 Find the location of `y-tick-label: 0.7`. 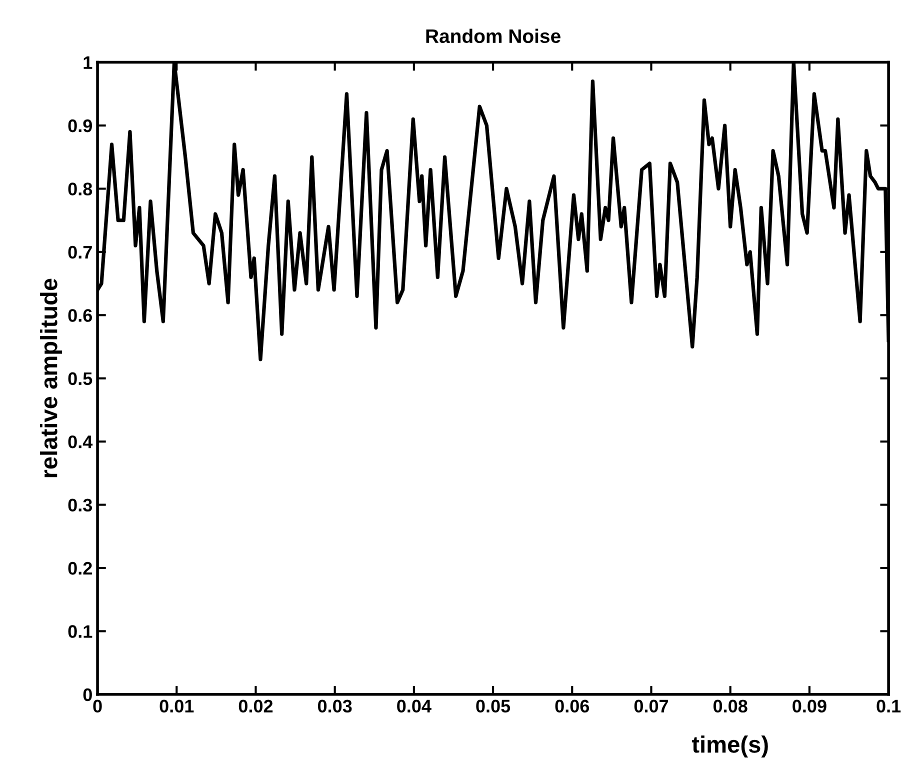

y-tick-label: 0.7 is located at coordinates (80, 252).